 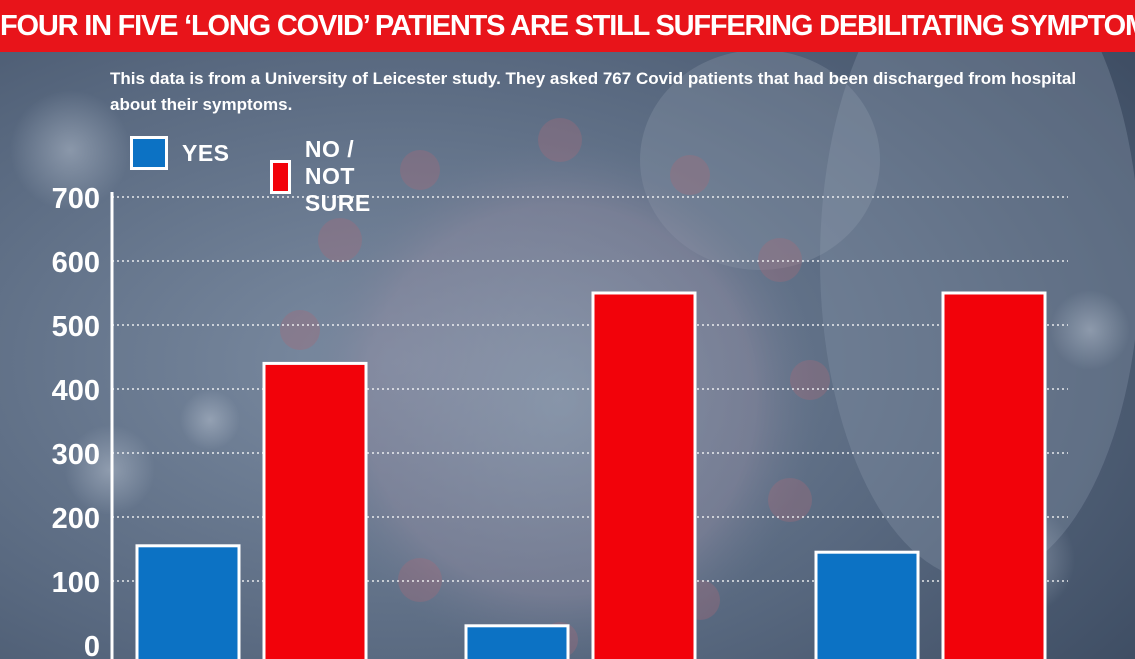 I want to click on y-tick-label-600: 600, so click(x=76, y=263).